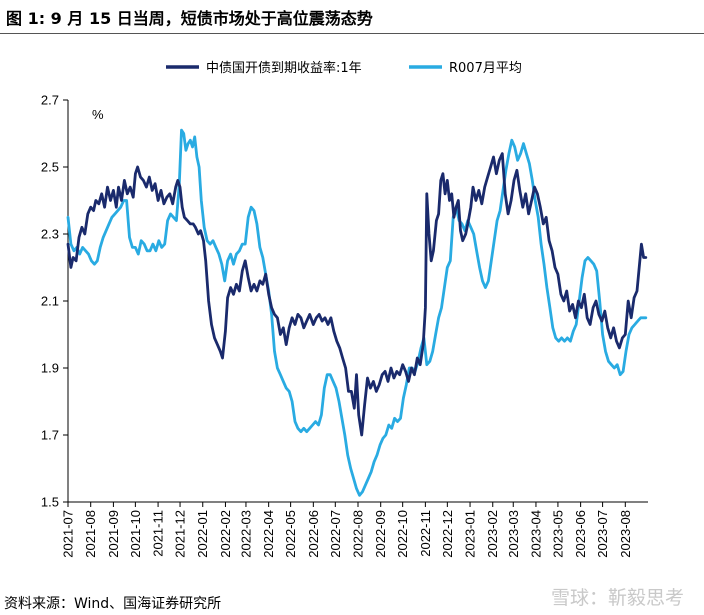 The image size is (704, 615). I want to click on x-tick-label: 2023-02, so click(492, 534).